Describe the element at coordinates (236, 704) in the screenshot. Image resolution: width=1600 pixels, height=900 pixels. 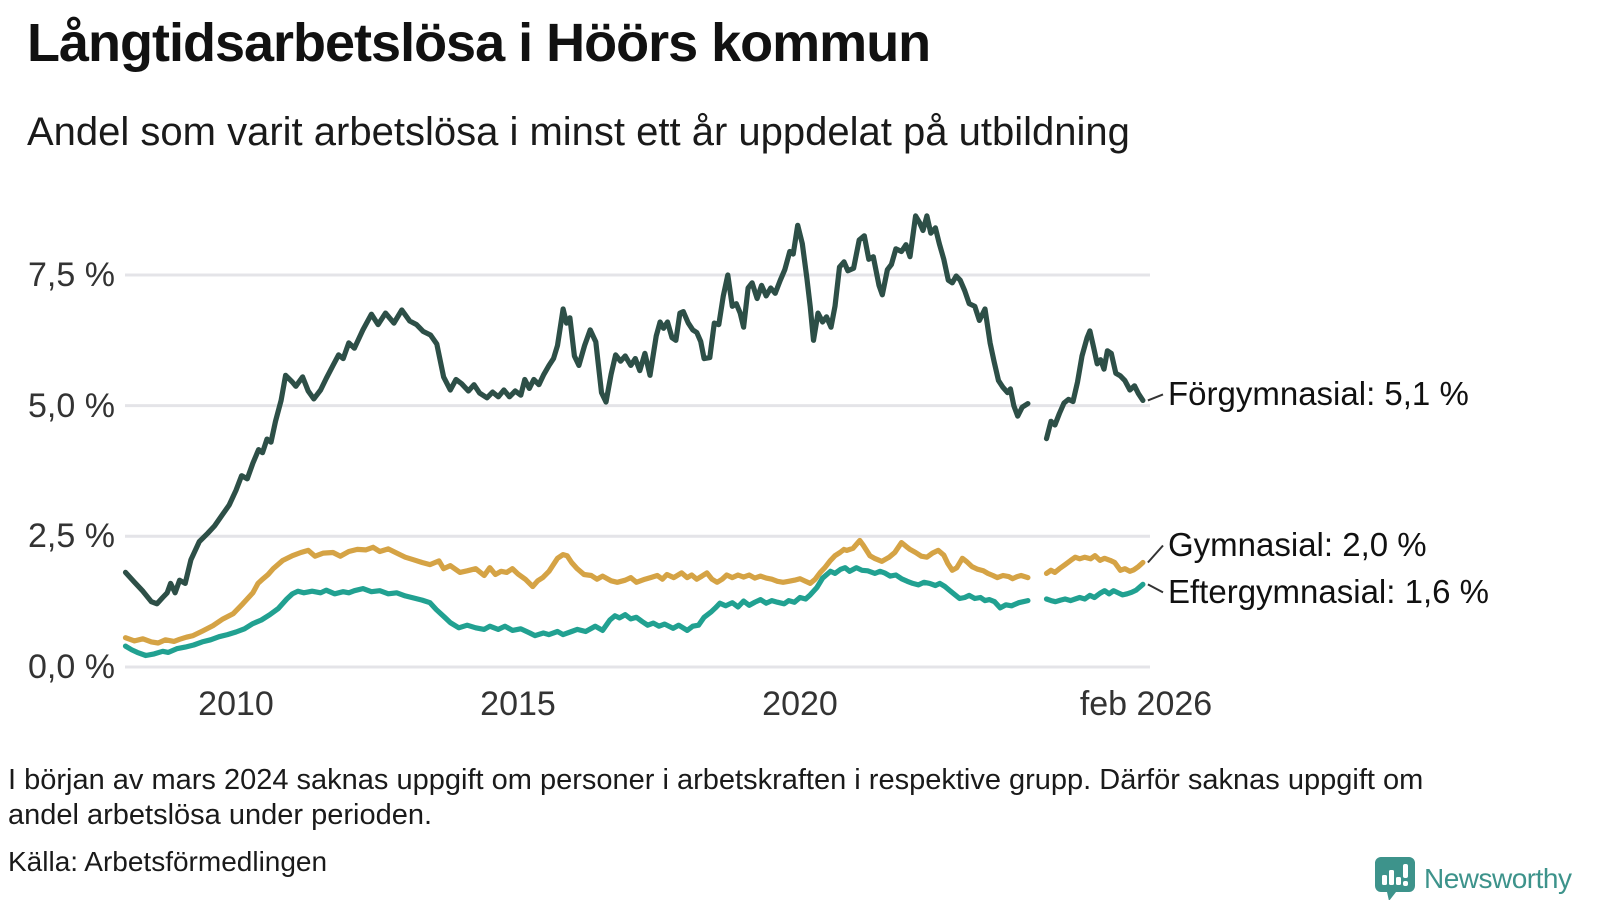
I see `x-axis-tick-2010: 2010` at that location.